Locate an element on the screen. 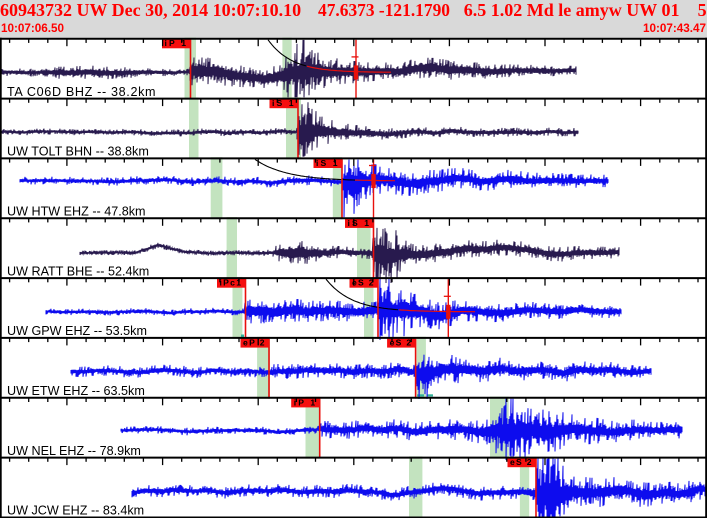 The width and height of the screenshot is (707, 518). svg-text: TA C06D BHZ -- 38.2km is located at coordinates (81, 92).